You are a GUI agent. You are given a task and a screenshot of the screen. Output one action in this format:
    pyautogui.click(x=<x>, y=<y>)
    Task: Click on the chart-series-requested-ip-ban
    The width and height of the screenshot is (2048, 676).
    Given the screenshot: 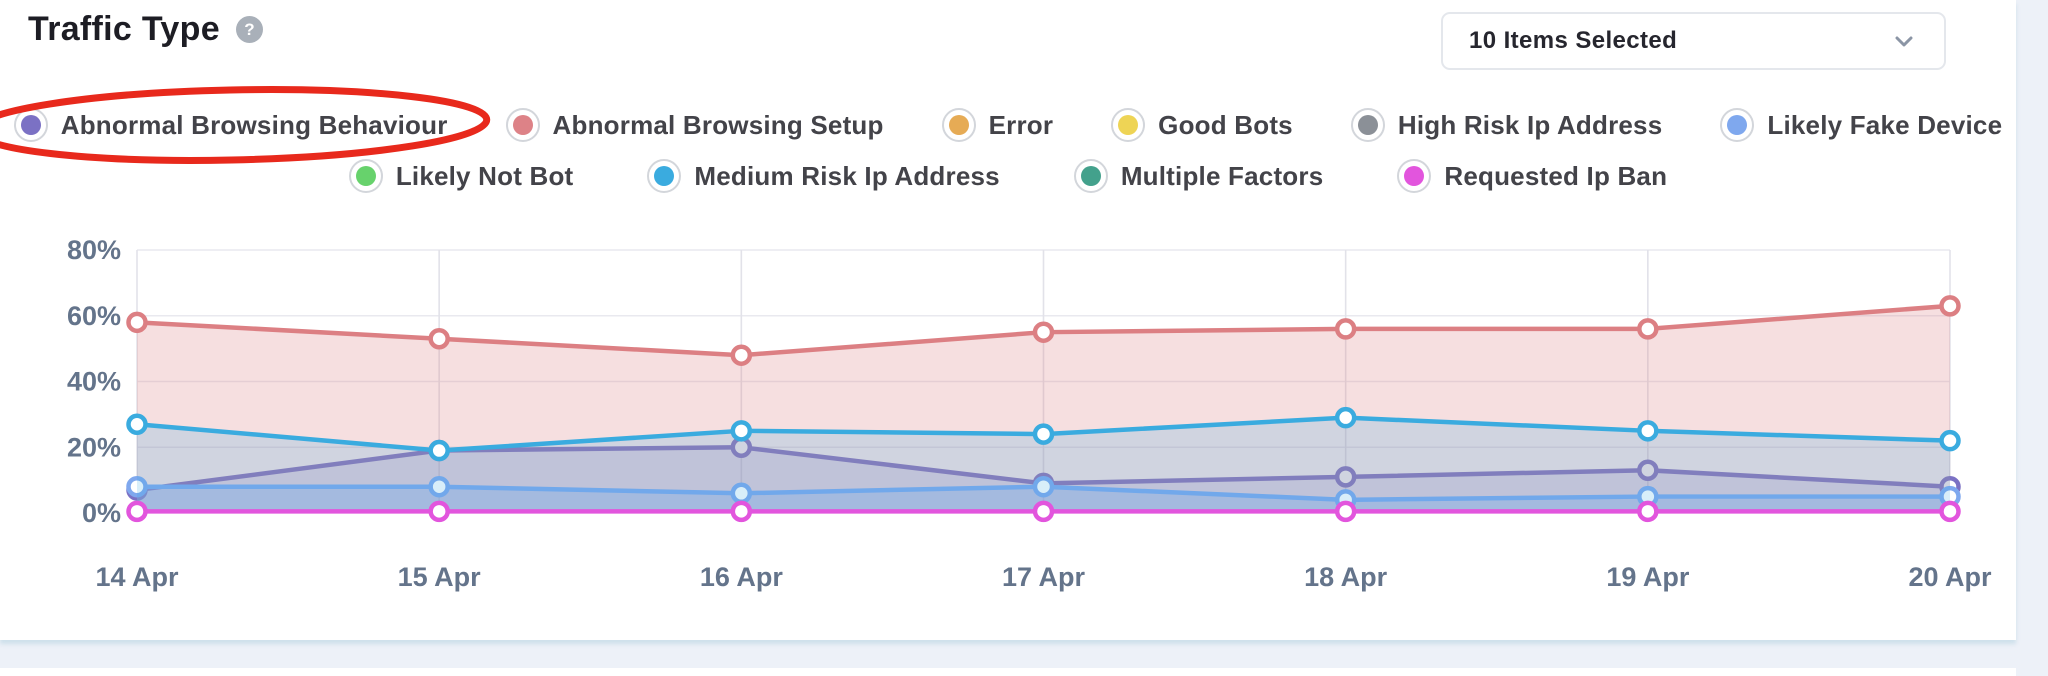 What is the action you would take?
    pyautogui.click(x=1043, y=511)
    